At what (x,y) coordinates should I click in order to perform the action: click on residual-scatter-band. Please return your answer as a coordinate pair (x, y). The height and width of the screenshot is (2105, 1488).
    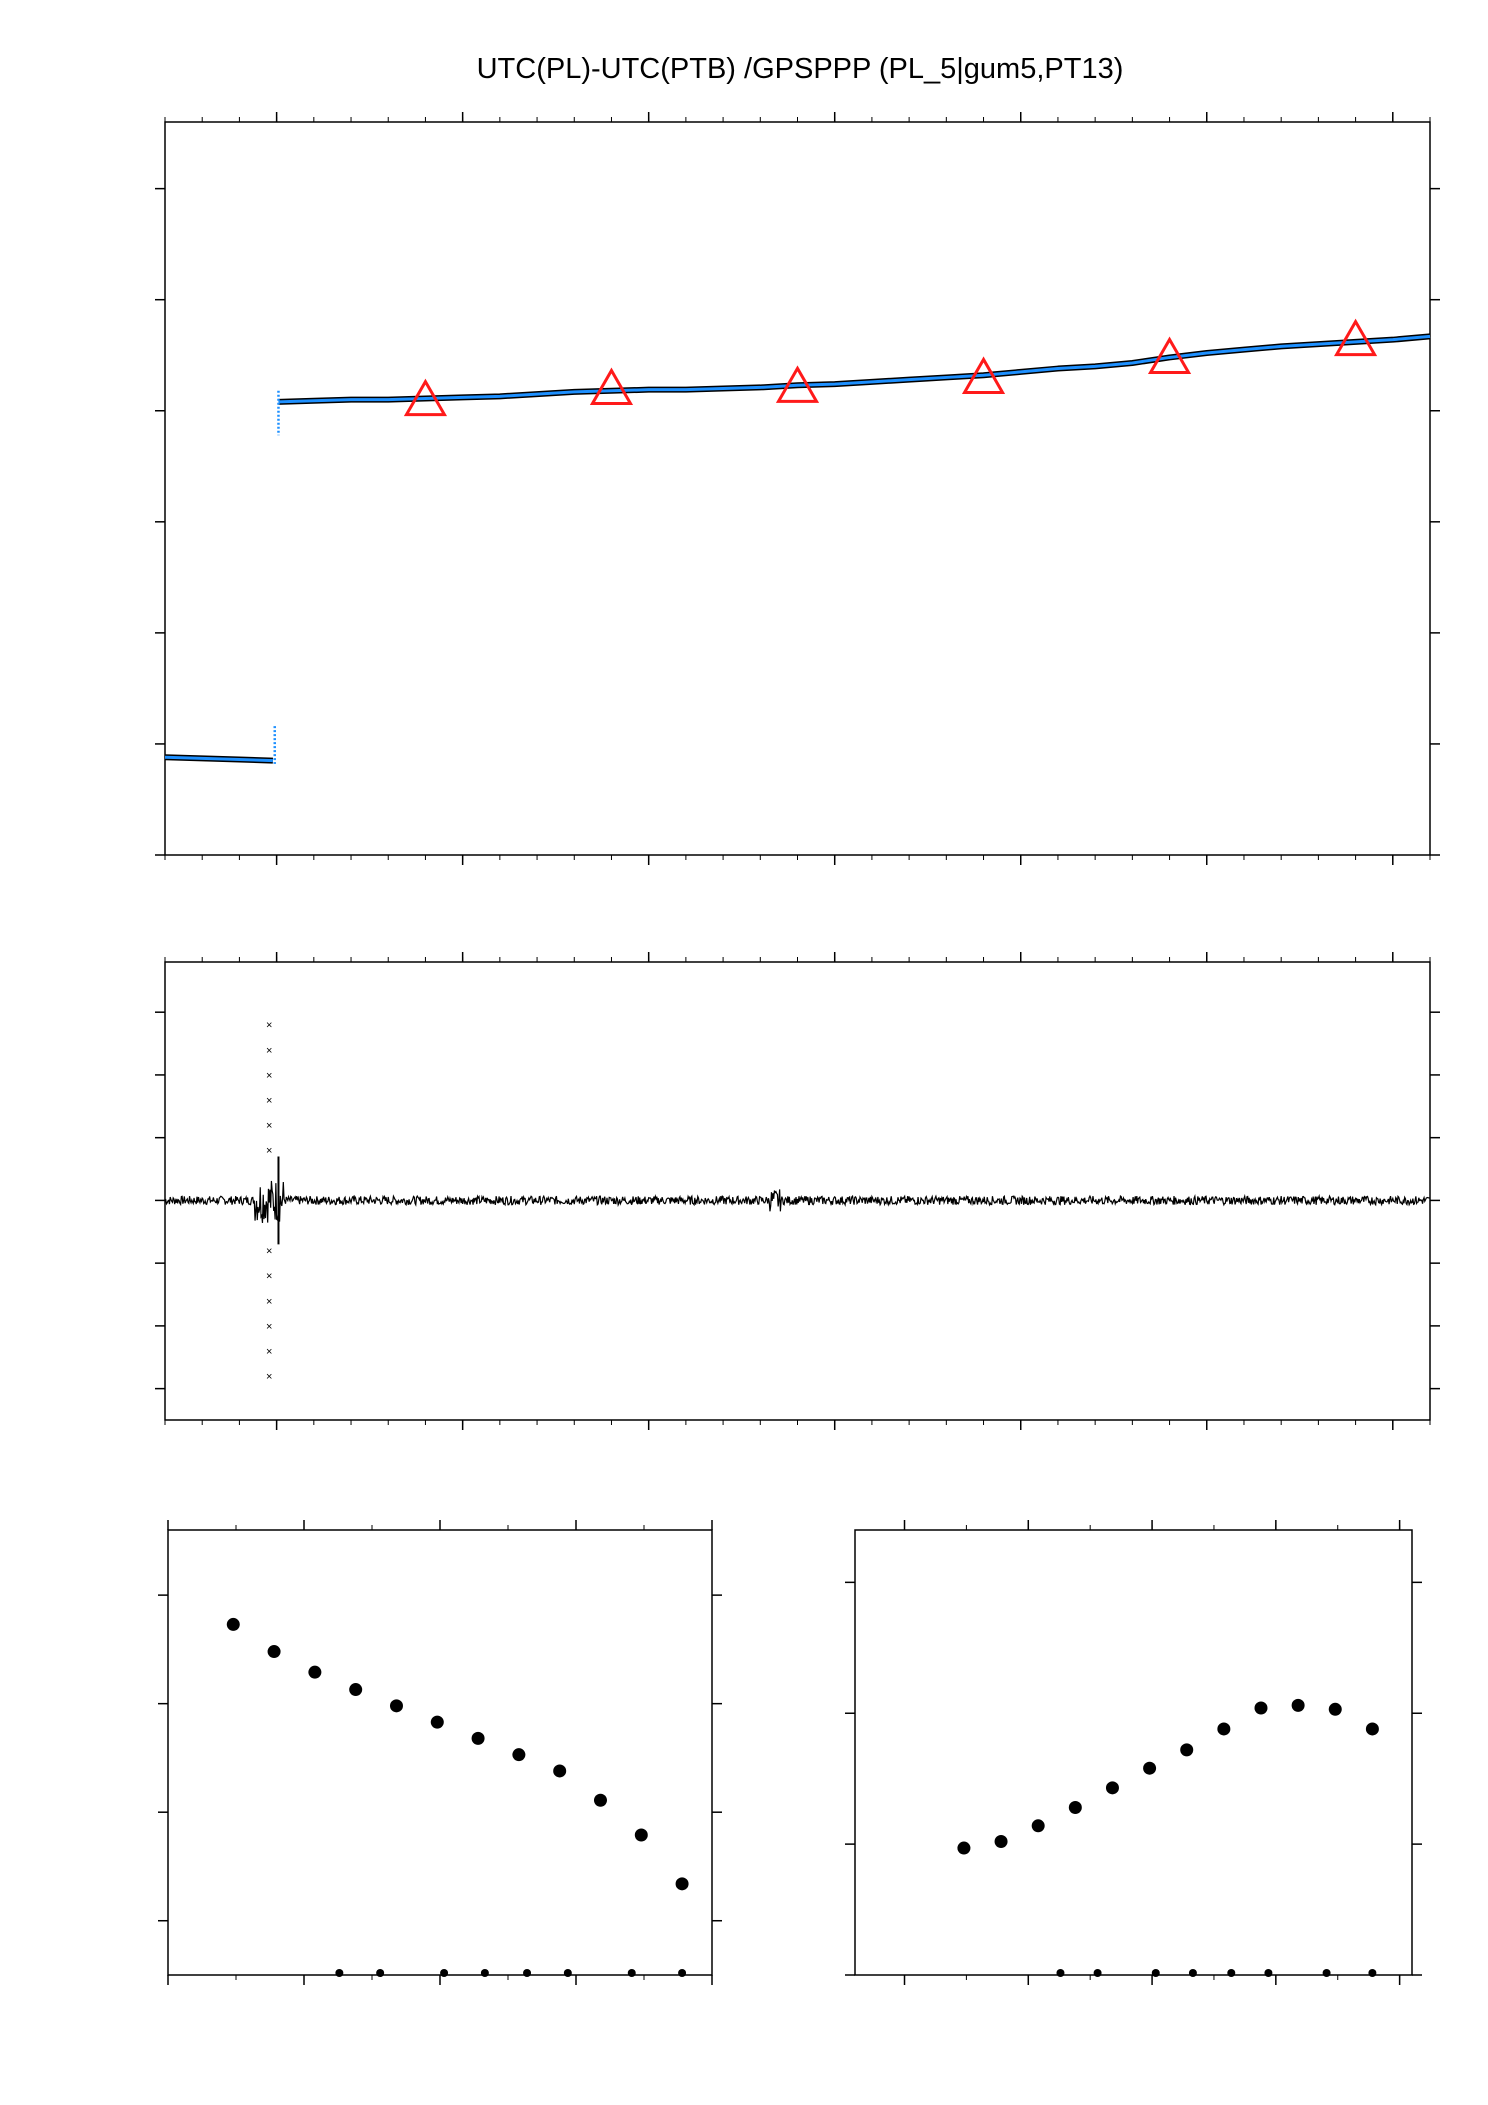
    Looking at the image, I should click on (797, 1202).